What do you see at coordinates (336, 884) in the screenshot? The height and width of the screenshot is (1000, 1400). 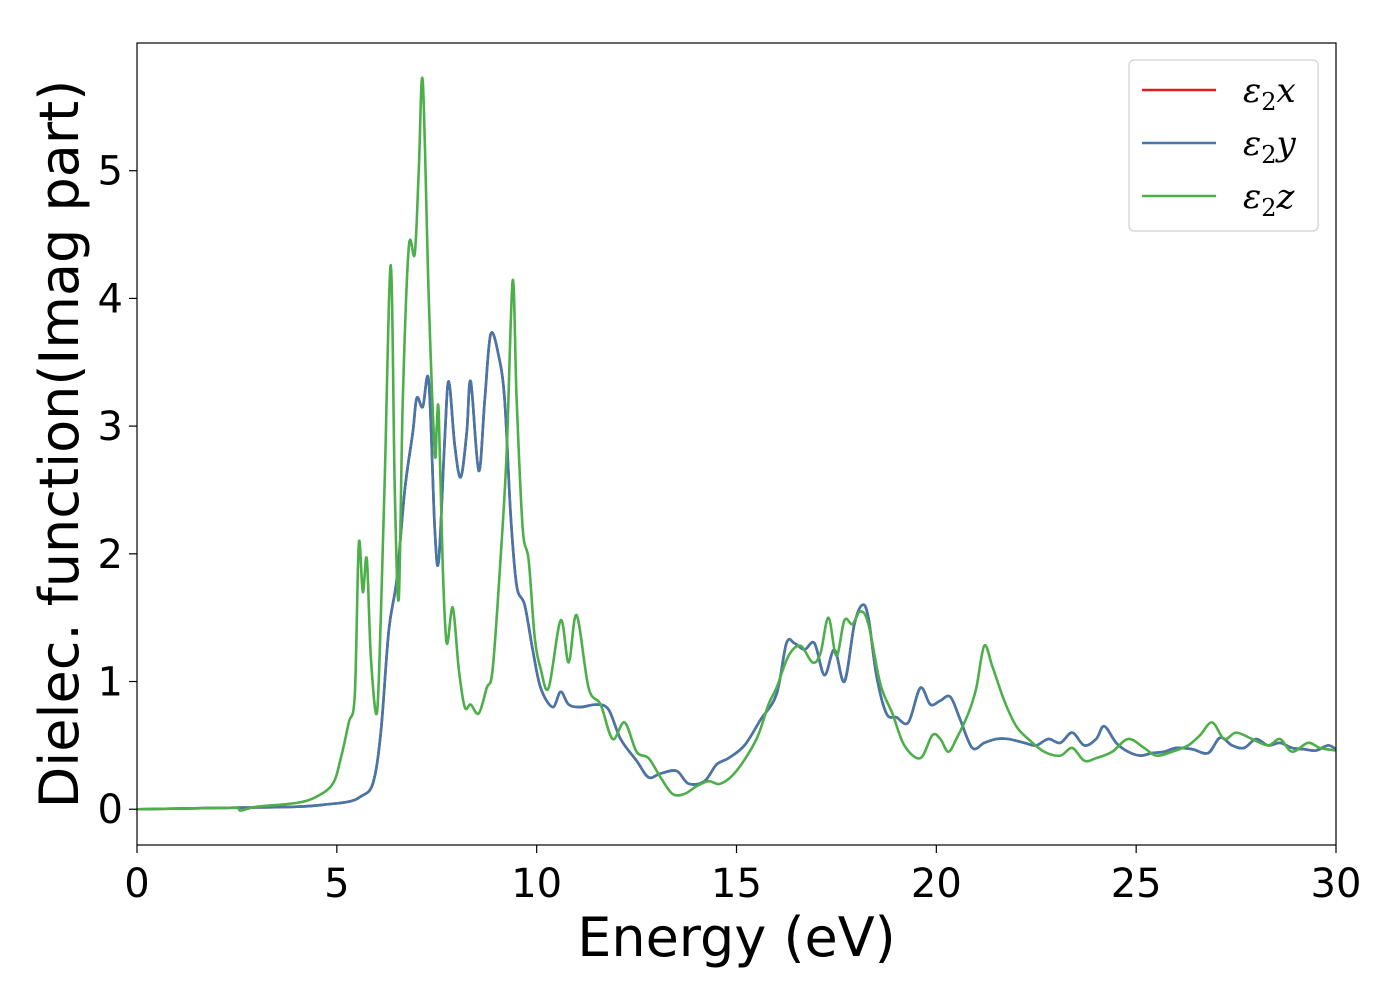 I see `x-tick-label: 5` at bounding box center [336, 884].